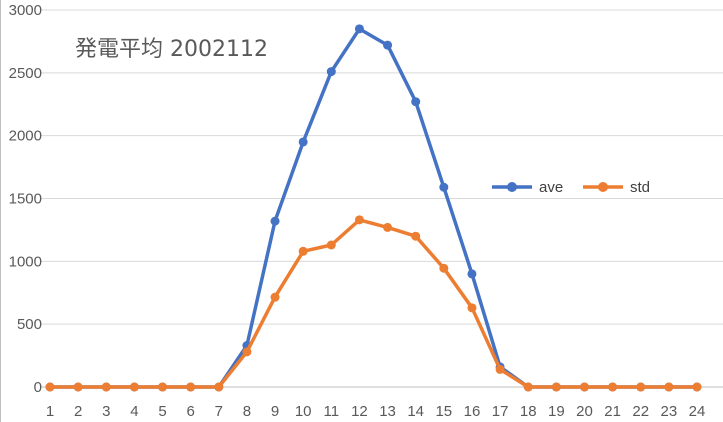 This screenshot has height=422, width=723. What do you see at coordinates (472, 411) in the screenshot?
I see `x-tick-label: 16` at bounding box center [472, 411].